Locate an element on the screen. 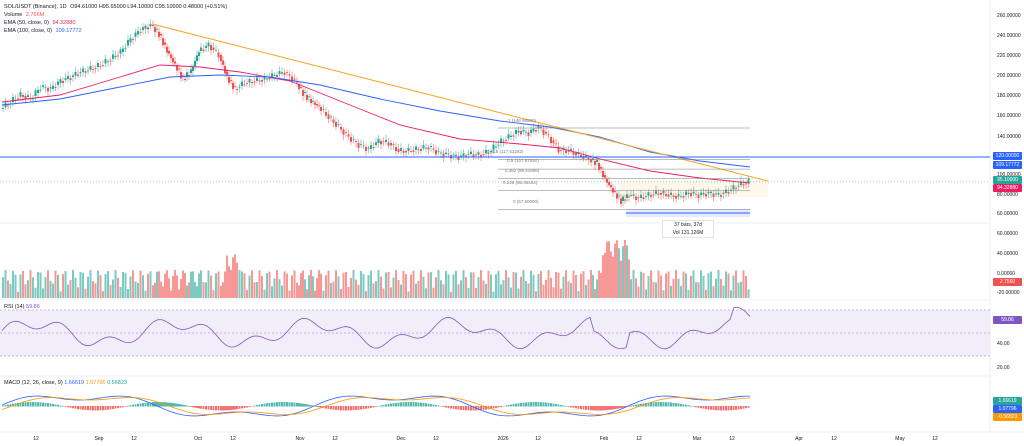 Image resolution: width=1024 pixels, height=446 pixels. legend-volume-label: Volume is located at coordinates (13, 15).